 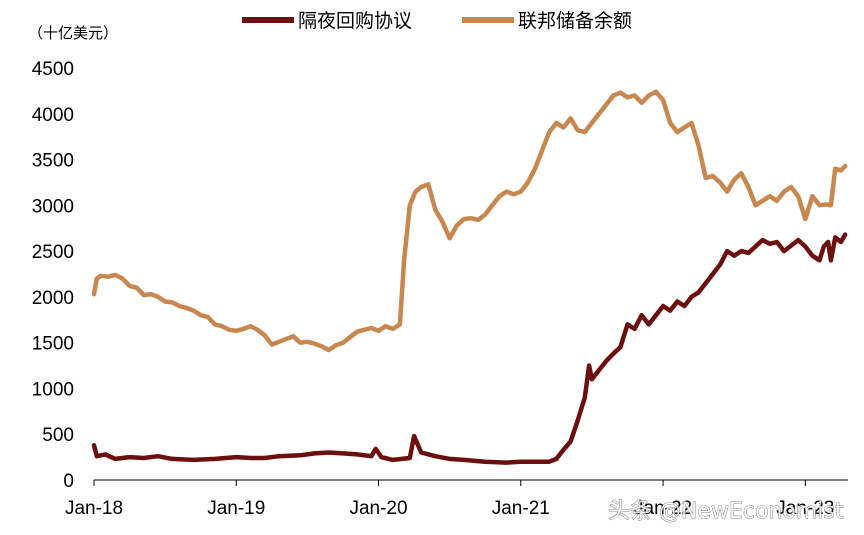 I want to click on x-axis: Jan-18 Jan-19 Jan-20 Jan-21 Jan-22 Jan-23, so click(x=456, y=499).